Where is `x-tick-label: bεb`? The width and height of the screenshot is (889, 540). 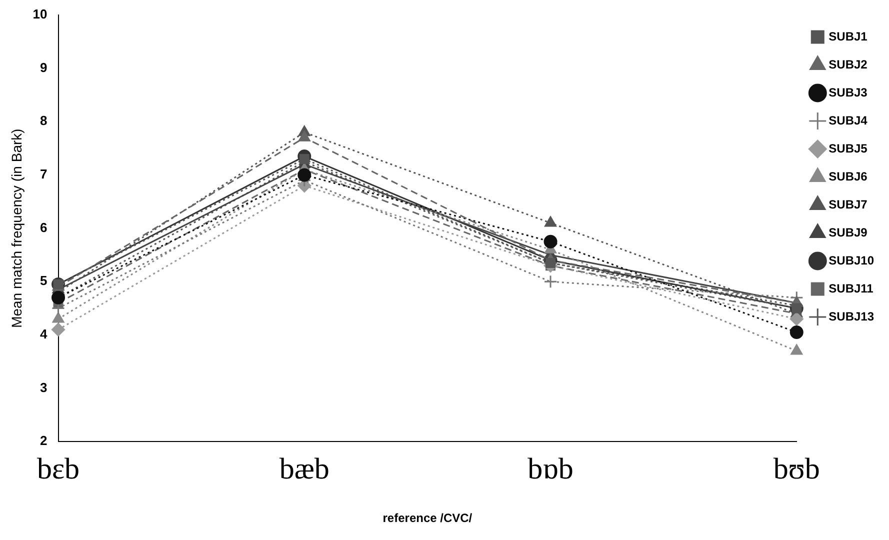
x-tick-label: bεb is located at coordinates (58, 469).